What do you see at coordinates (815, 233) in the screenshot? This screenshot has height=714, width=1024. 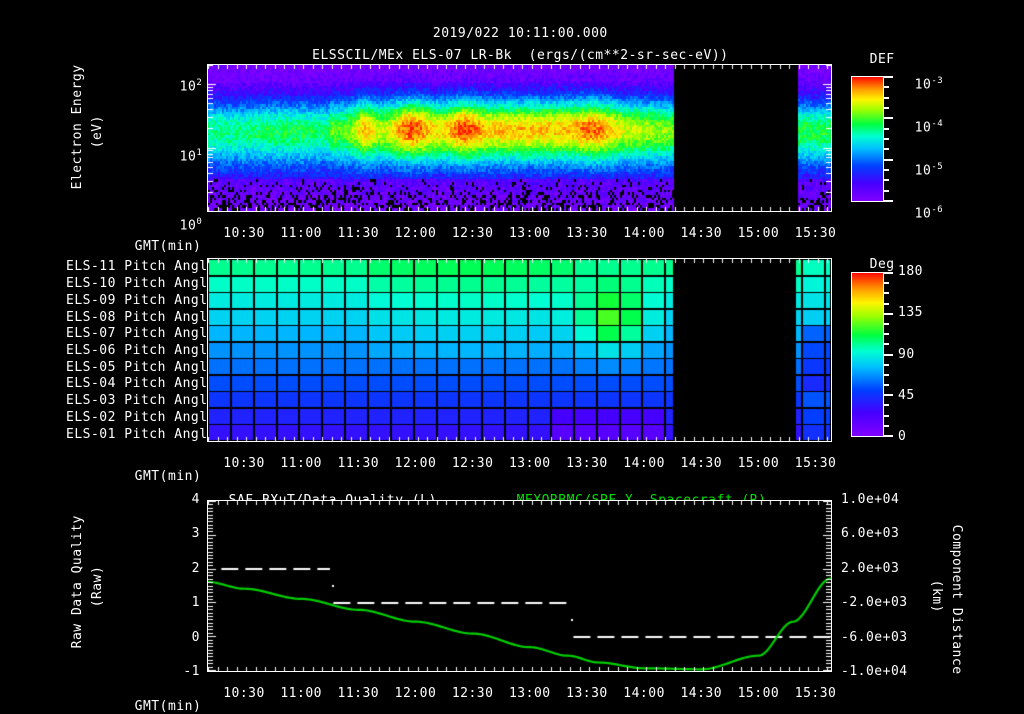 I see `time-tick-label: 15:30` at bounding box center [815, 233].